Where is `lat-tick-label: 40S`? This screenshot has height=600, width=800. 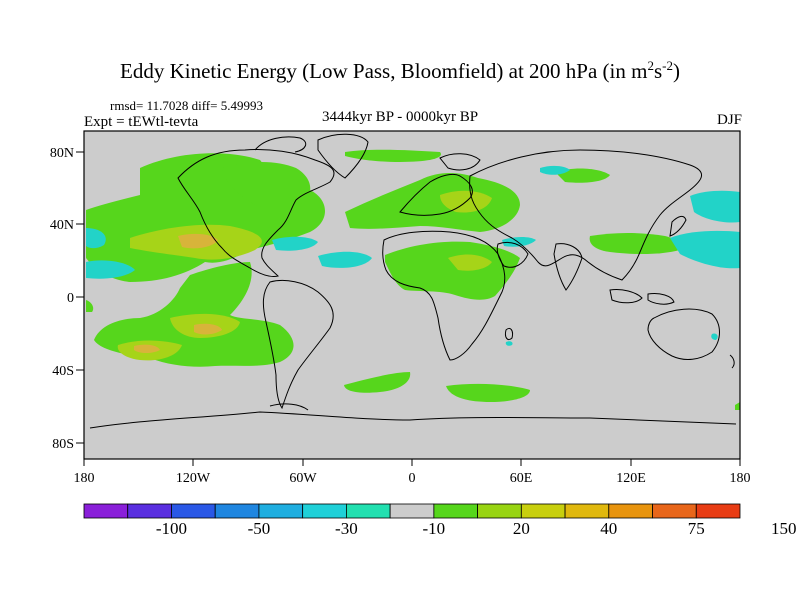
lat-tick-label: 40S is located at coordinates (63, 371).